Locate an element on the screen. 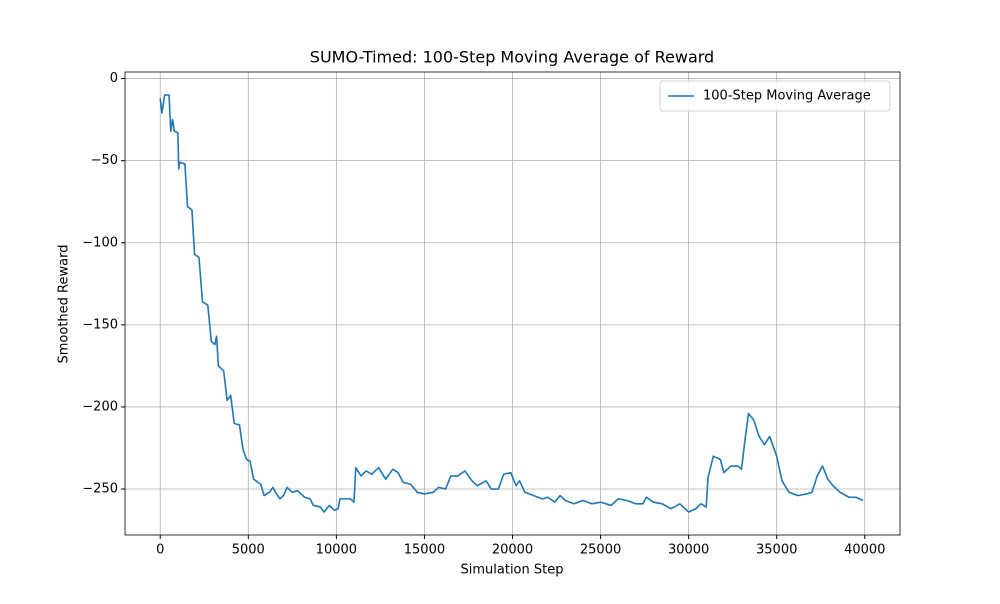 The width and height of the screenshot is (1000, 604). y-tick-label: −200 is located at coordinates (100, 406).